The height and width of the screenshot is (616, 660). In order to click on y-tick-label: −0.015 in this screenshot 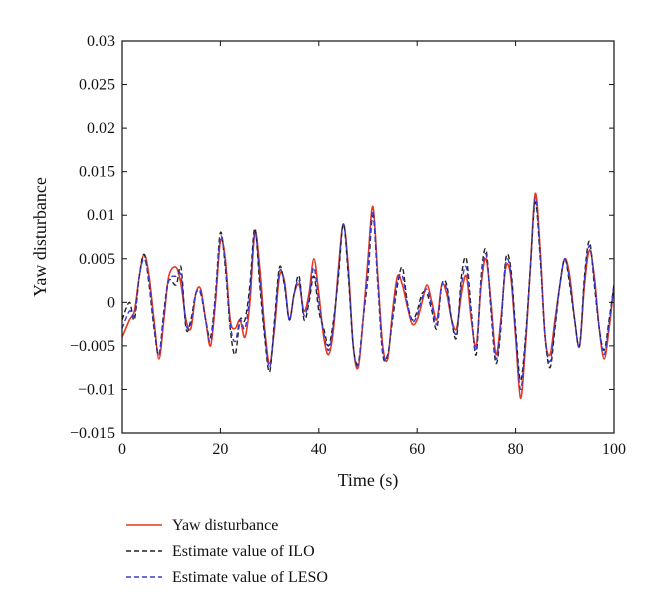, I will do `click(92, 433)`.